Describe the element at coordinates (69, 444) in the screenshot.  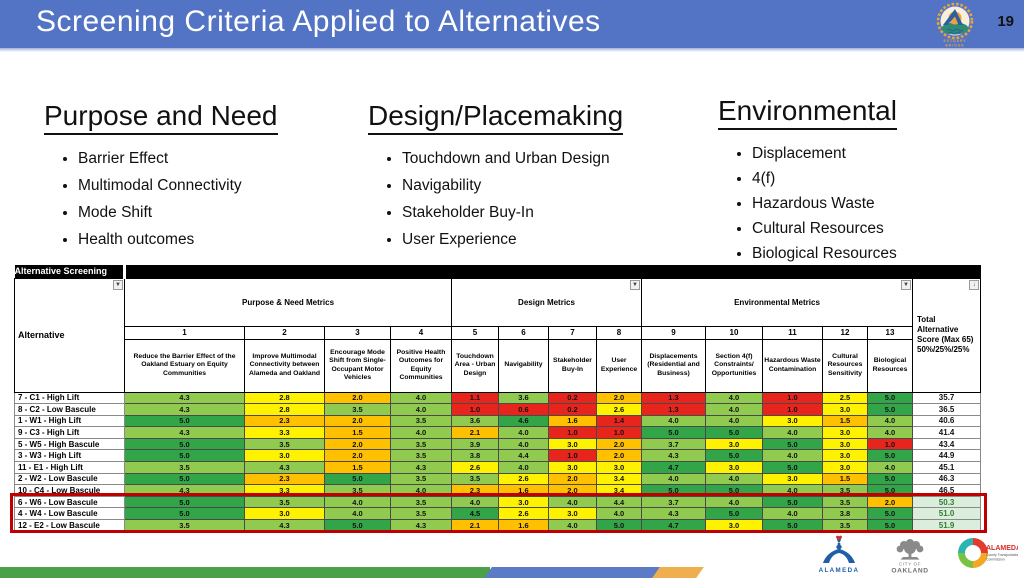
I see `alternative-label-cell: 5 - W5 - High Bascule` at that location.